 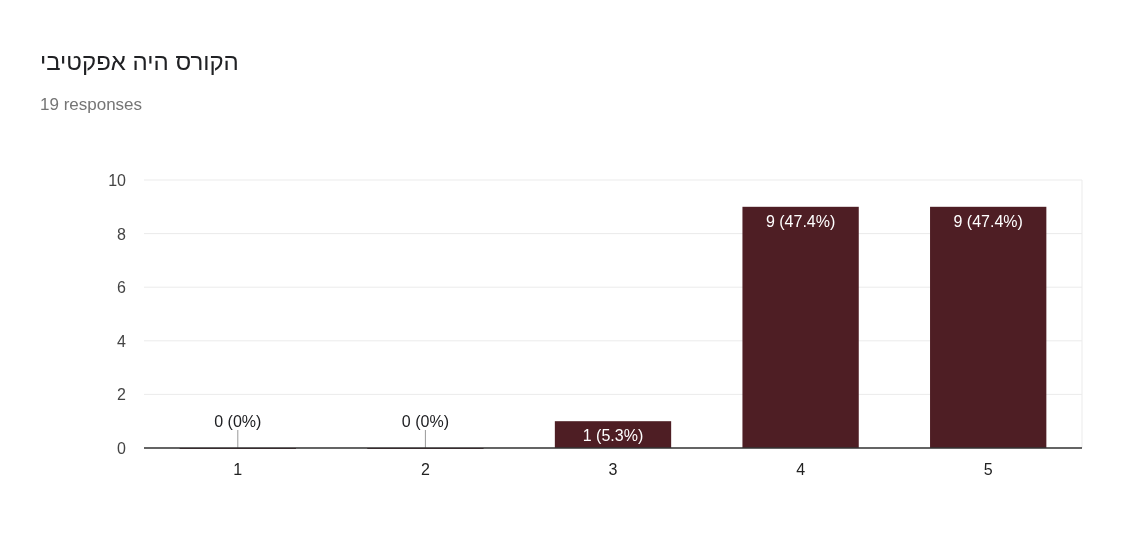 I want to click on y-tick-label: 2, so click(x=122, y=395).